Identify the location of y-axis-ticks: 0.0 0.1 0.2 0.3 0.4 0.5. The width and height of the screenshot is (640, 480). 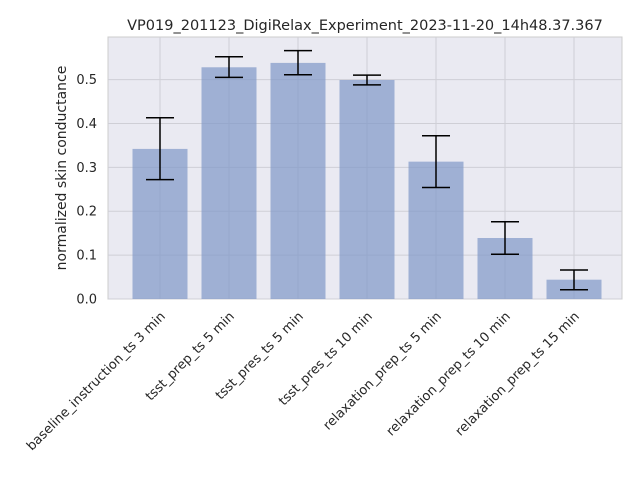
(86, 190).